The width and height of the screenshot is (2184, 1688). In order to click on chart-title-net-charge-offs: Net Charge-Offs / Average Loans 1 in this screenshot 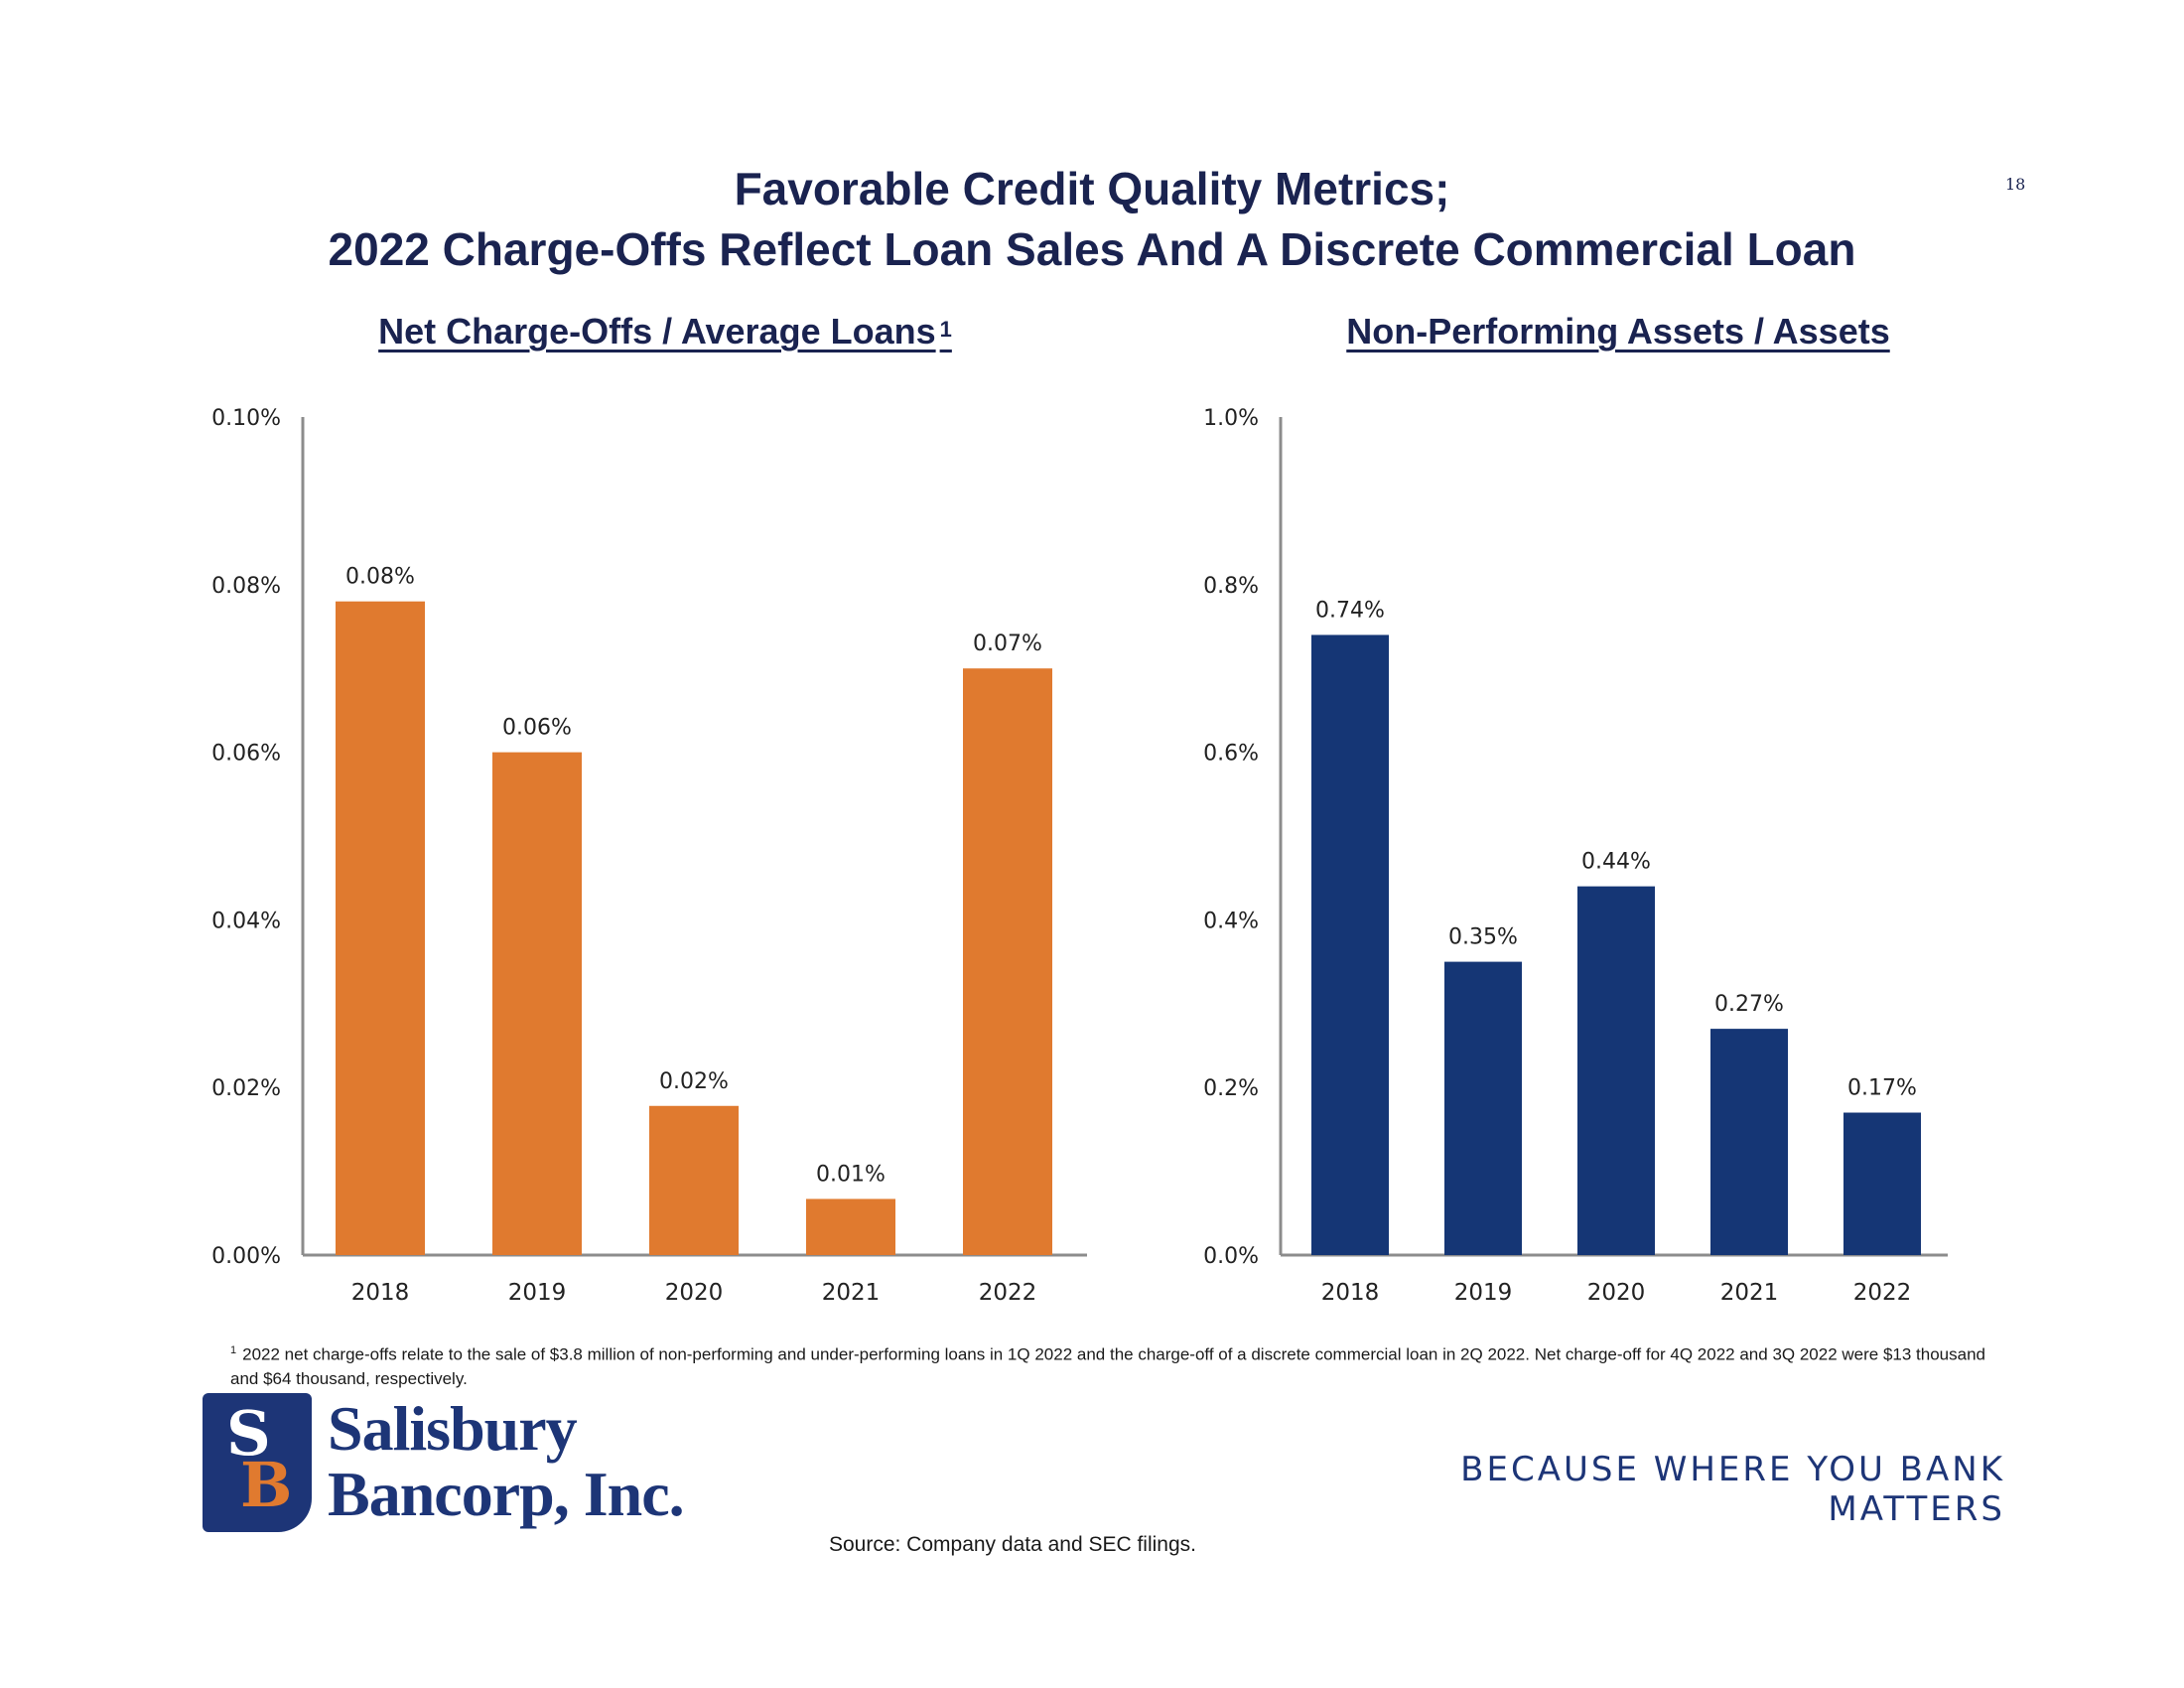, I will do `click(665, 331)`.